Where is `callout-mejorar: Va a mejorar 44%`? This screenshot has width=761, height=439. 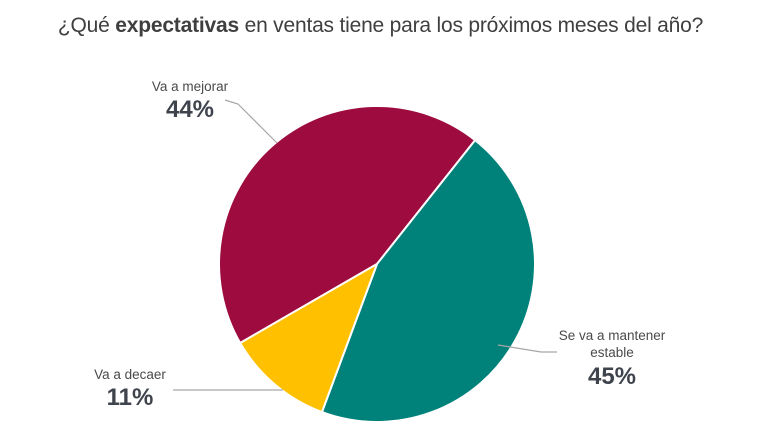 callout-mejorar: Va a mejorar 44% is located at coordinates (190, 100).